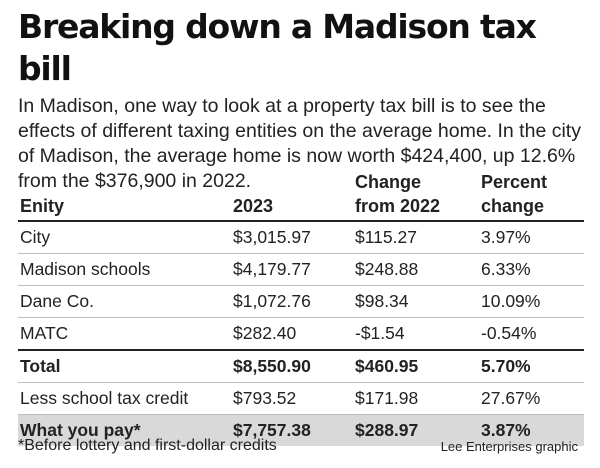 This screenshot has width=600, height=468. I want to click on cell-entity: Dane Co., so click(57, 301).